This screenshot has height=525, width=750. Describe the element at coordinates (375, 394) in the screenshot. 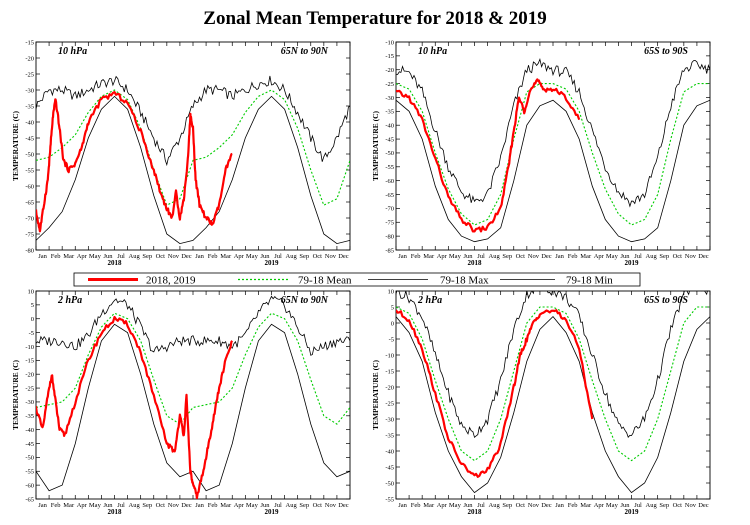

I see `y-axis-title: TEMPERATURE (C)` at that location.